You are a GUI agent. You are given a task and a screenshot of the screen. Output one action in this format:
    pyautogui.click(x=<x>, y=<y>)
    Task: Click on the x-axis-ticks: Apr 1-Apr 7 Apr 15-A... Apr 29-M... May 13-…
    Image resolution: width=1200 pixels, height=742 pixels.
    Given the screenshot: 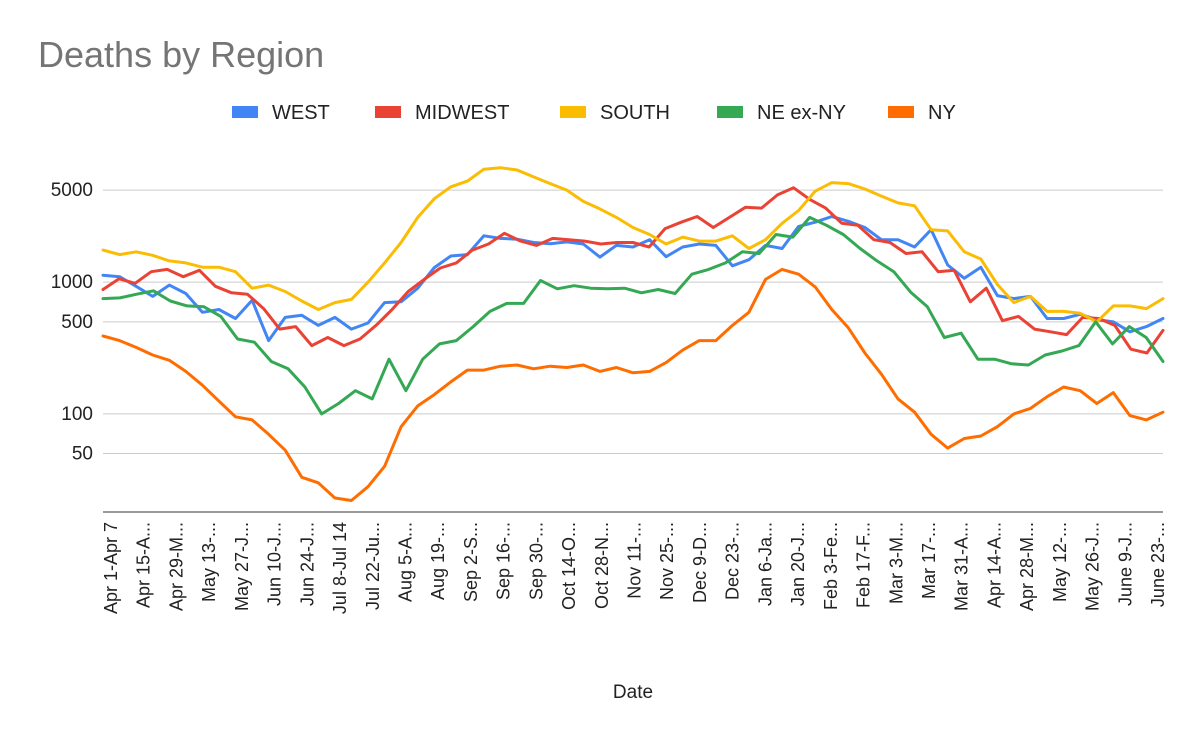 What is the action you would take?
    pyautogui.click(x=634, y=568)
    